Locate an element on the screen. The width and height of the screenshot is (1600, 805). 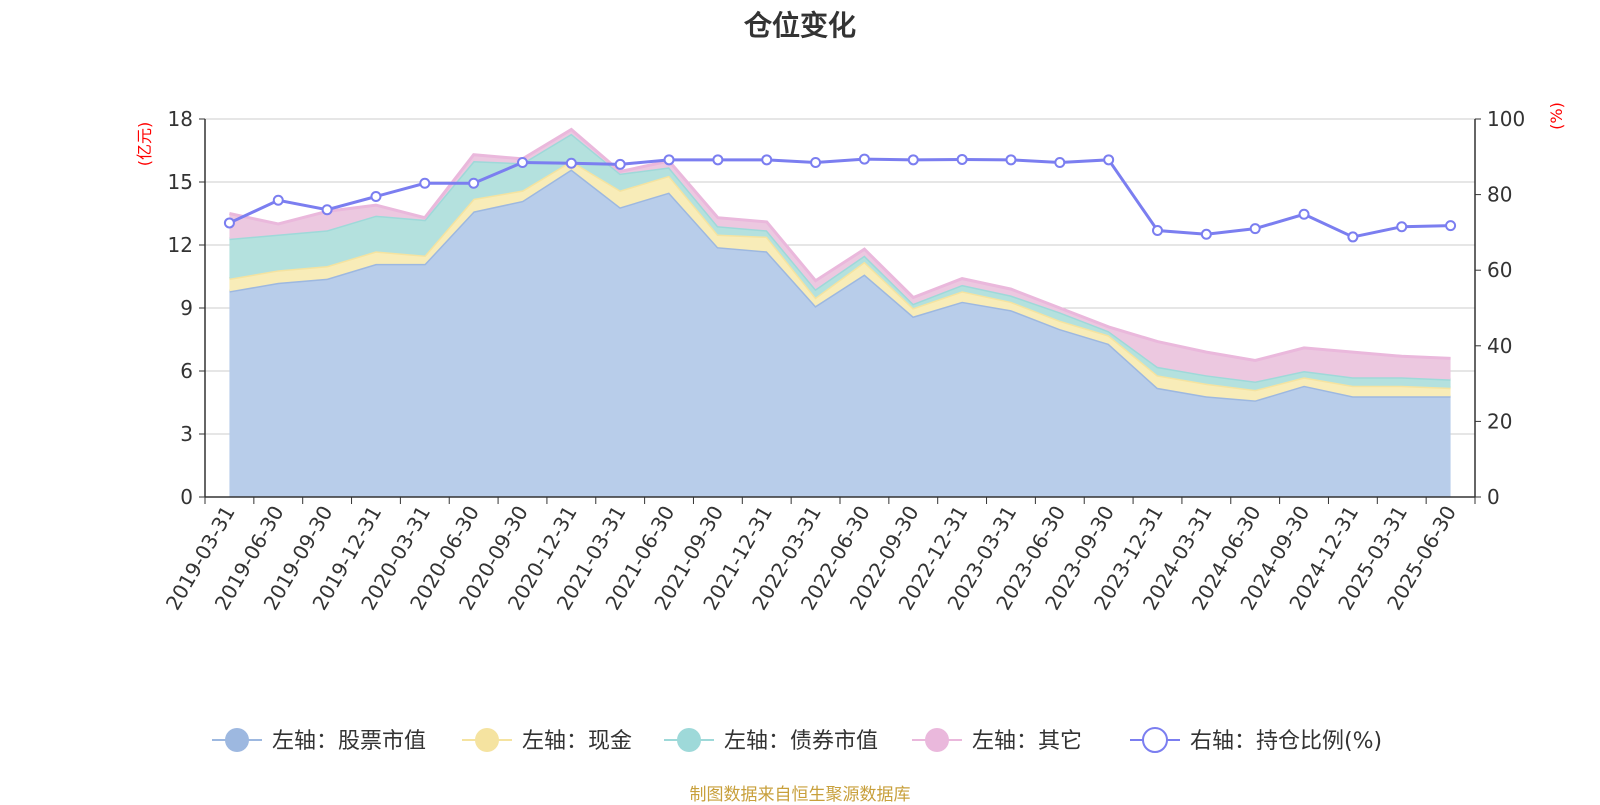
right-tick-label: 0 is located at coordinates (1493, 497).